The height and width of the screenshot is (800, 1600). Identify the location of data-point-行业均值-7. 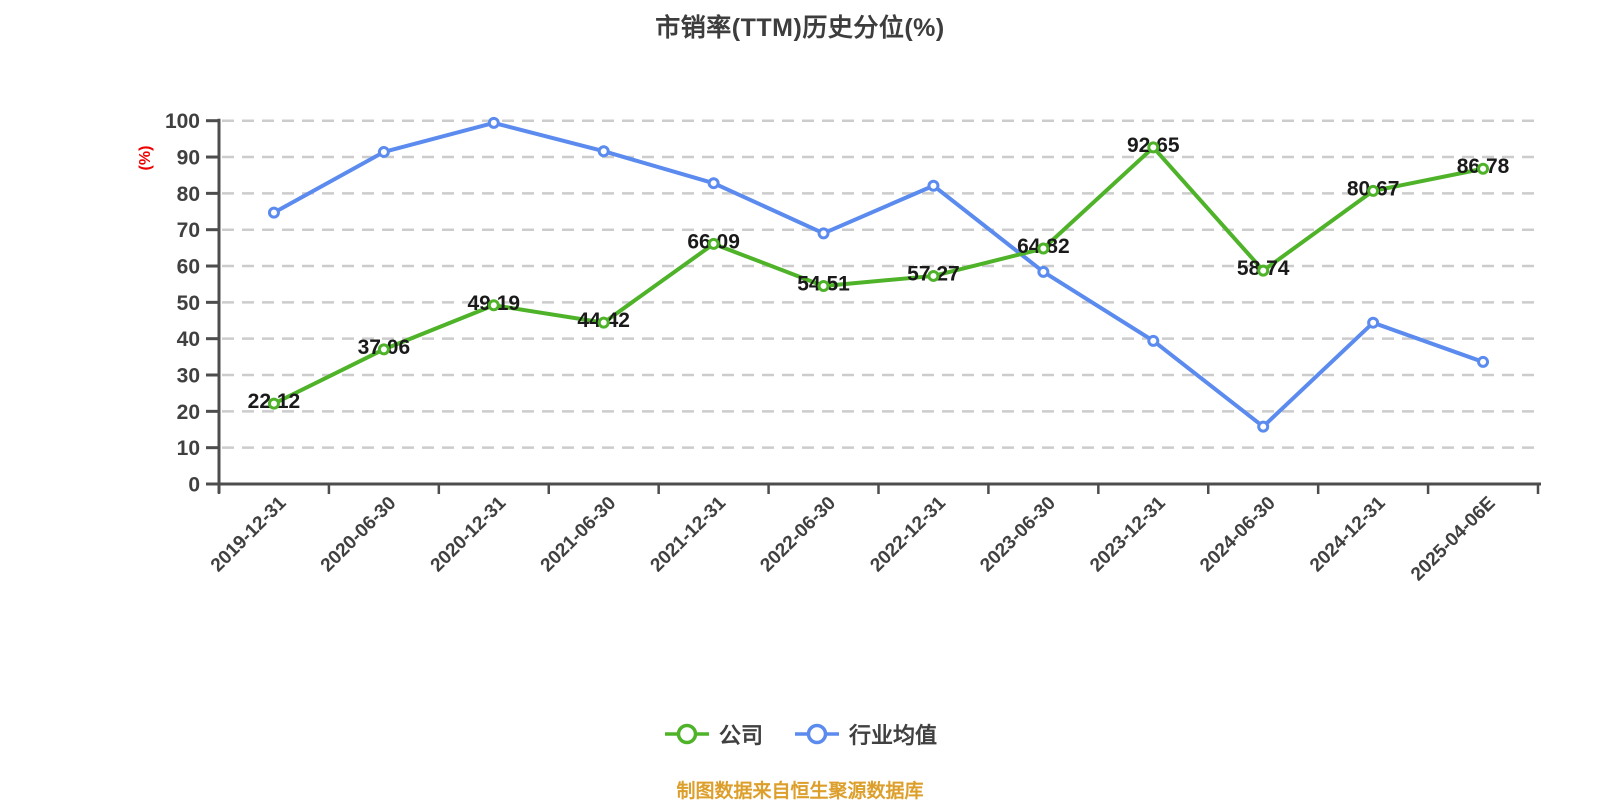
(1043, 271).